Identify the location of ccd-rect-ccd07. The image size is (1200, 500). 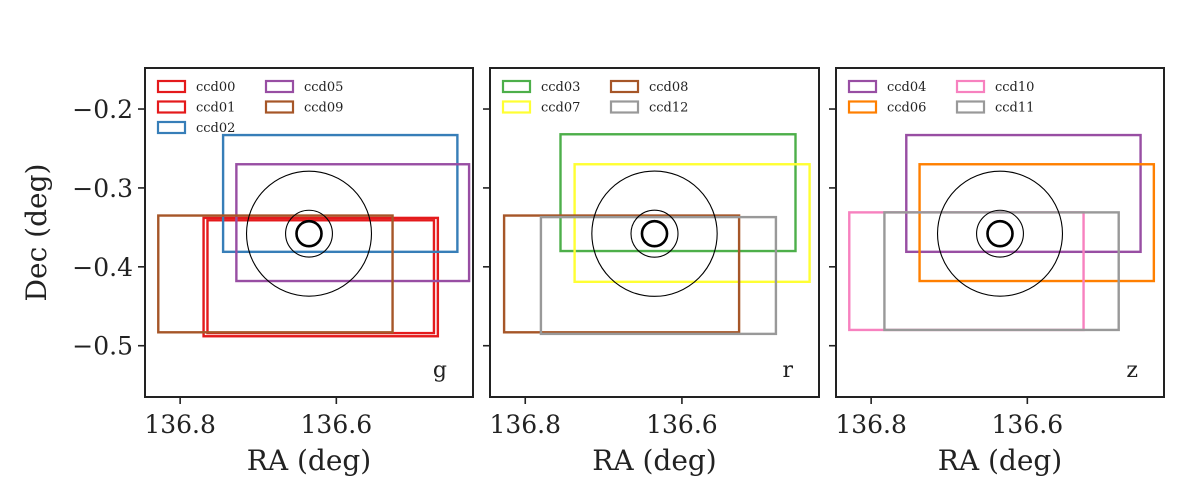
(692, 223).